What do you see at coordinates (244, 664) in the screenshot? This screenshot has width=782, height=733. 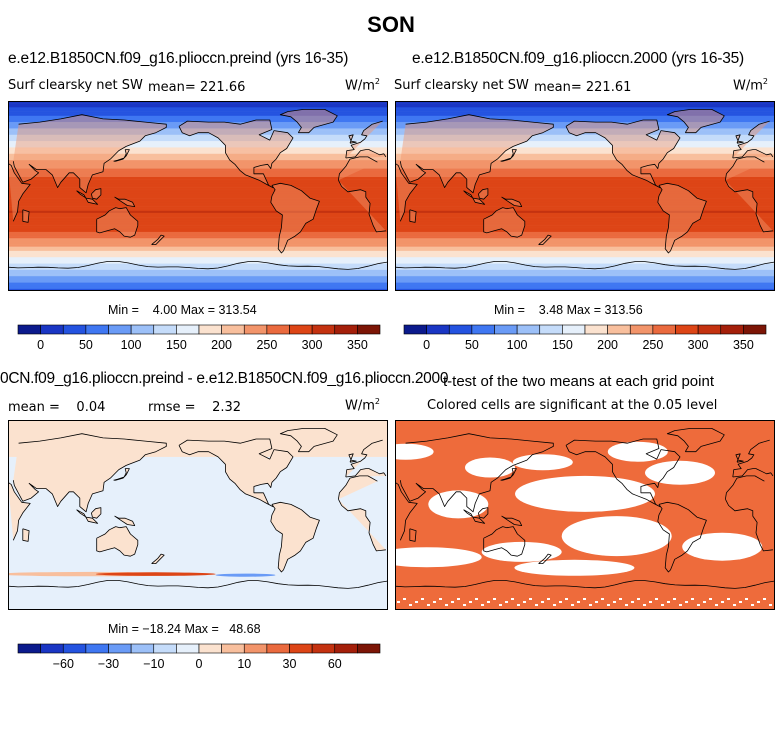 I see `colorbar-tick-label: 10` at bounding box center [244, 664].